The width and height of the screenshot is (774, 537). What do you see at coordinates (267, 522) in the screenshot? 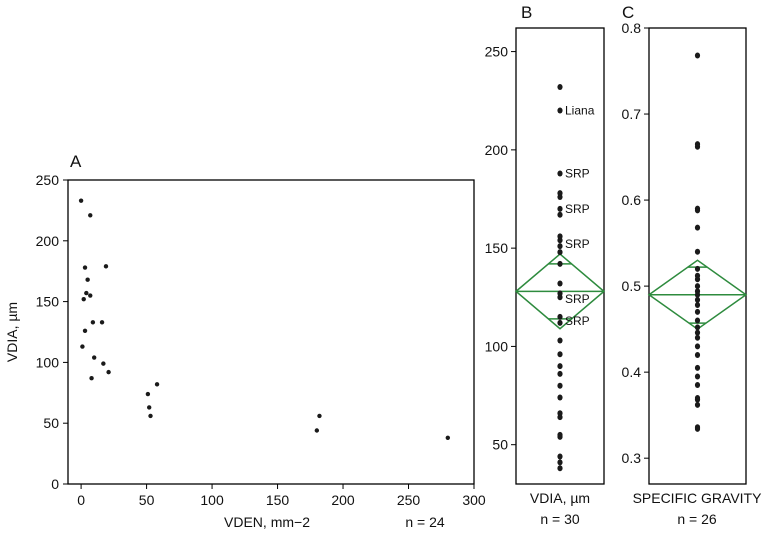
I see `panel-a-xlabel: VDEN, mm−2` at bounding box center [267, 522].